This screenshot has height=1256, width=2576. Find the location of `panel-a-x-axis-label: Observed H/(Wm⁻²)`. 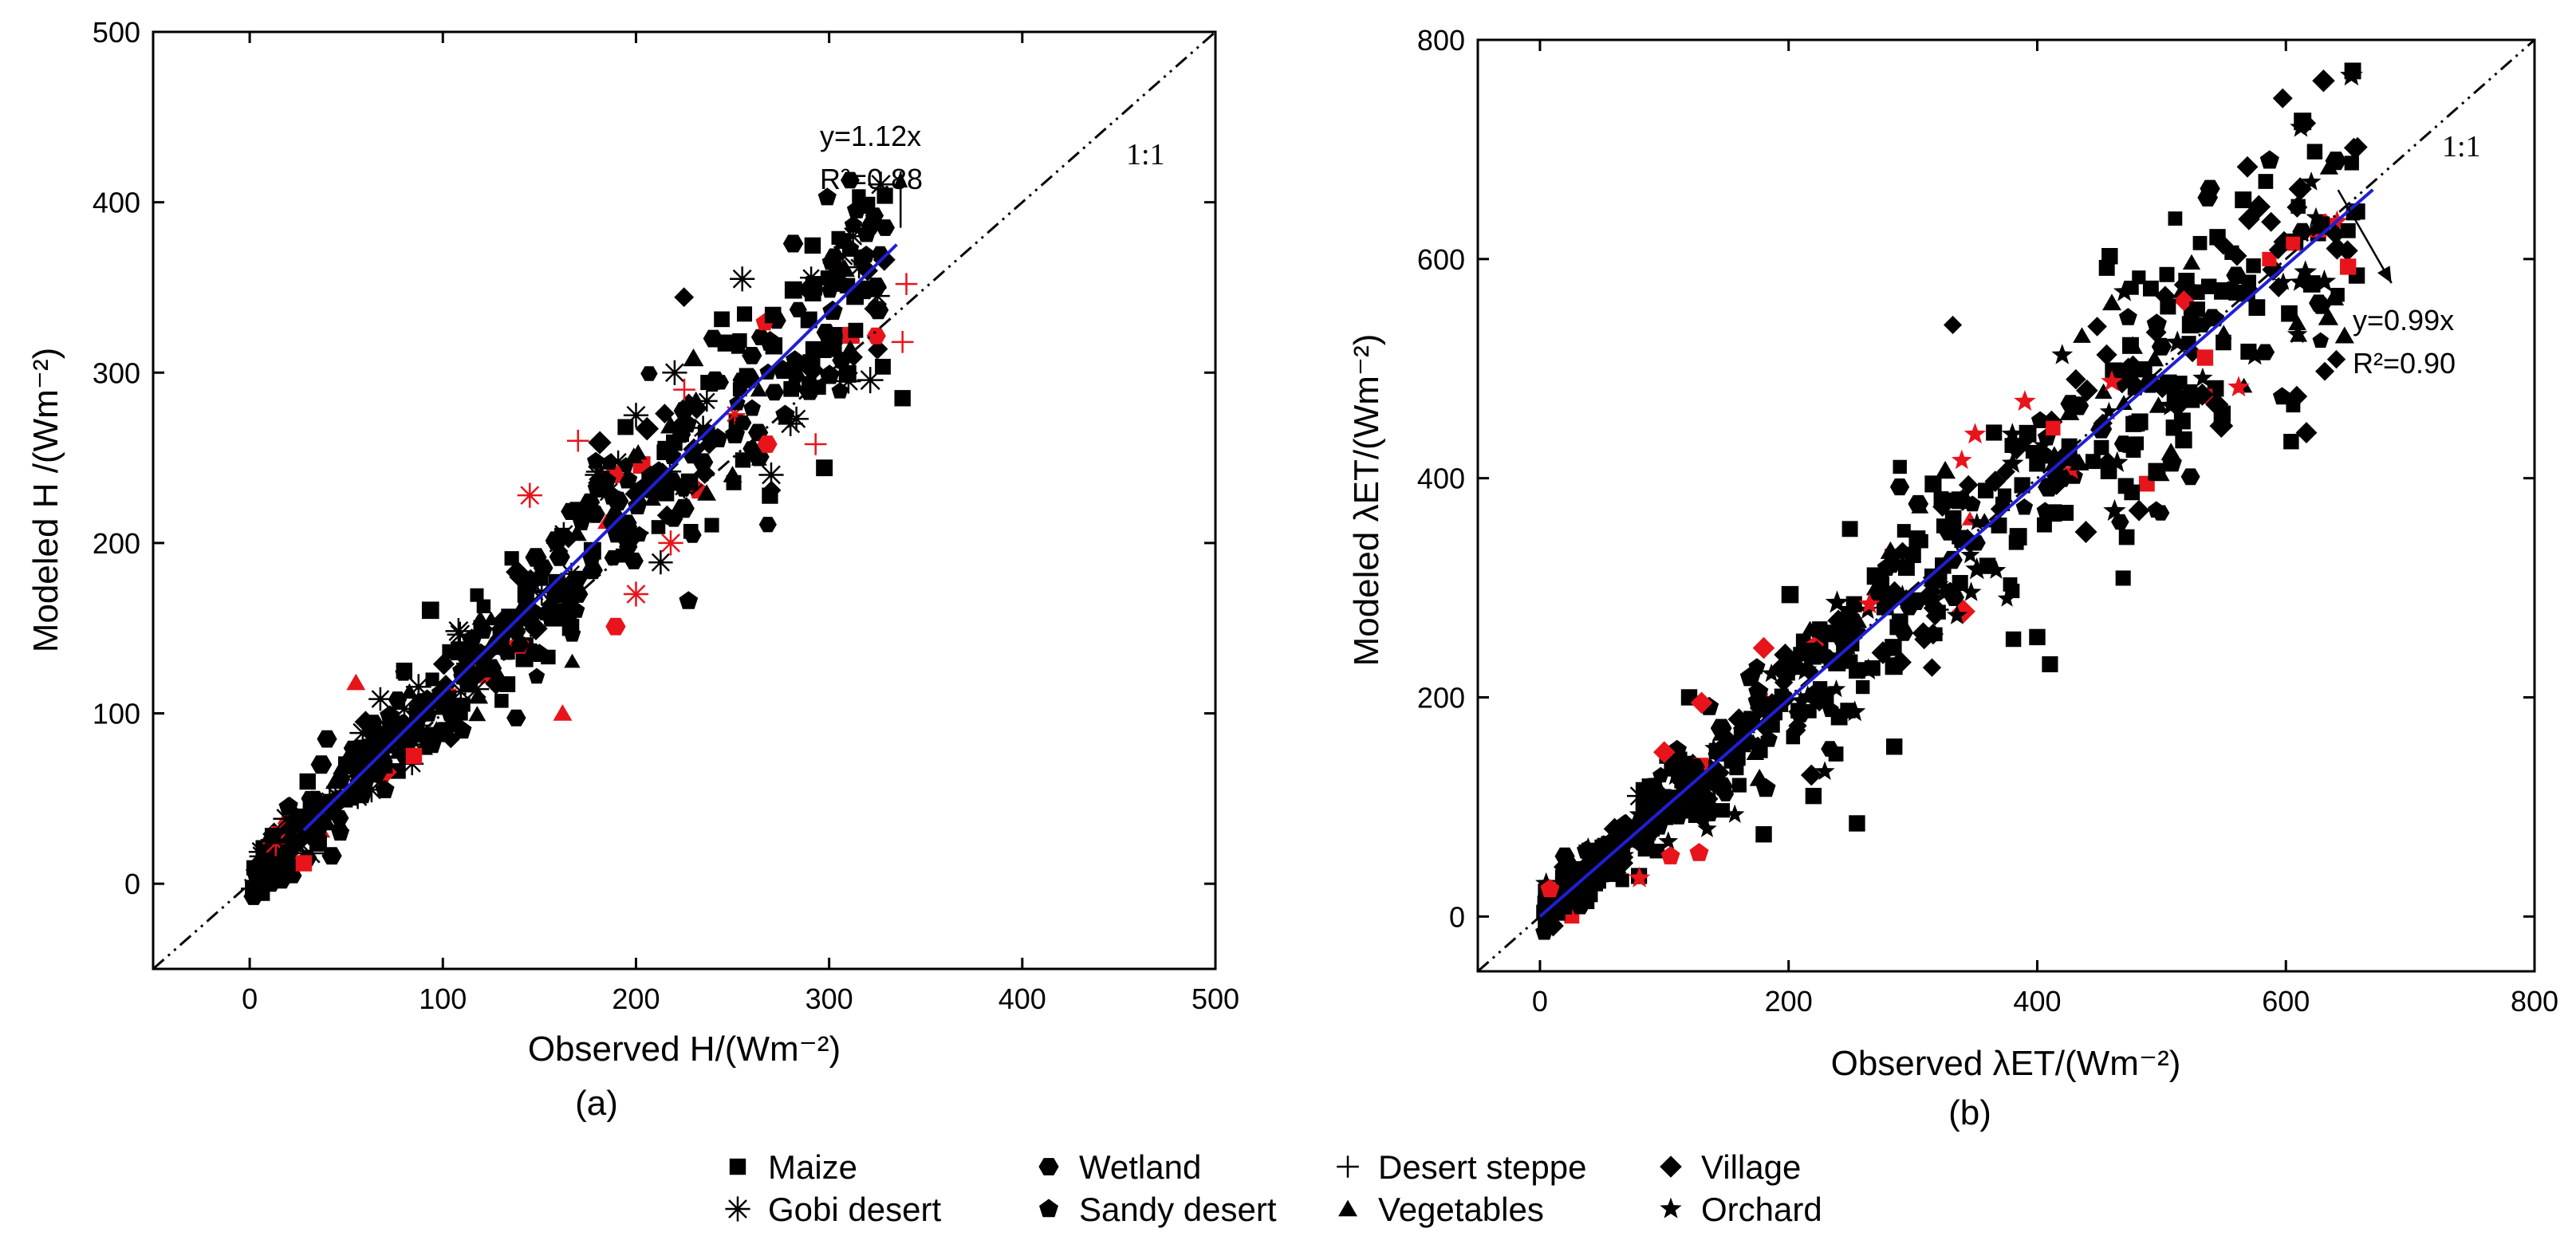

panel-a-x-axis-label: Observed H/(Wm⁻²) is located at coordinates (684, 1049).